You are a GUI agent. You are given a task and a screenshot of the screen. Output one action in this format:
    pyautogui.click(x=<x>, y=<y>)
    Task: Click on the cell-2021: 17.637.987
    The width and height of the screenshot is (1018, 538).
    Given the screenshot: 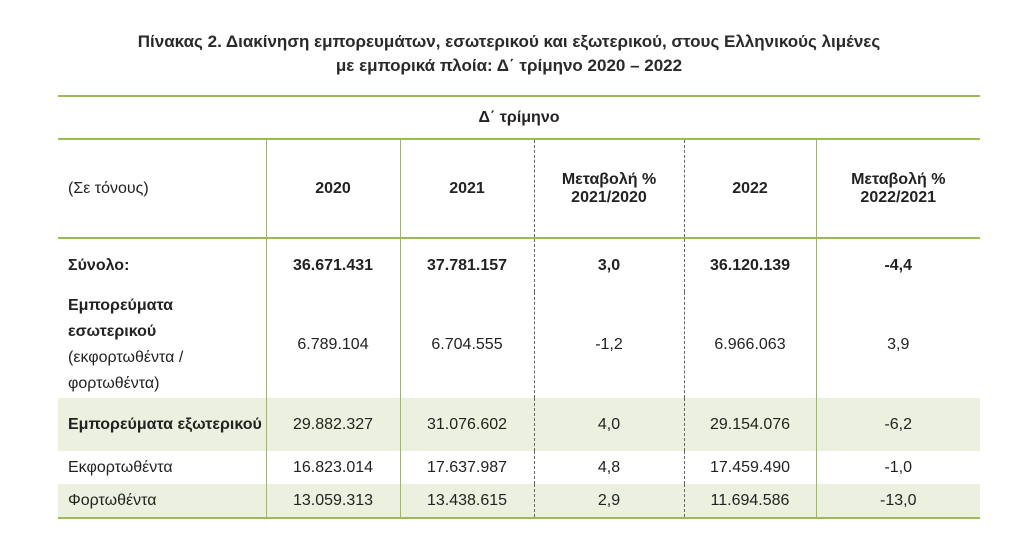 What is the action you would take?
    pyautogui.click(x=467, y=467)
    